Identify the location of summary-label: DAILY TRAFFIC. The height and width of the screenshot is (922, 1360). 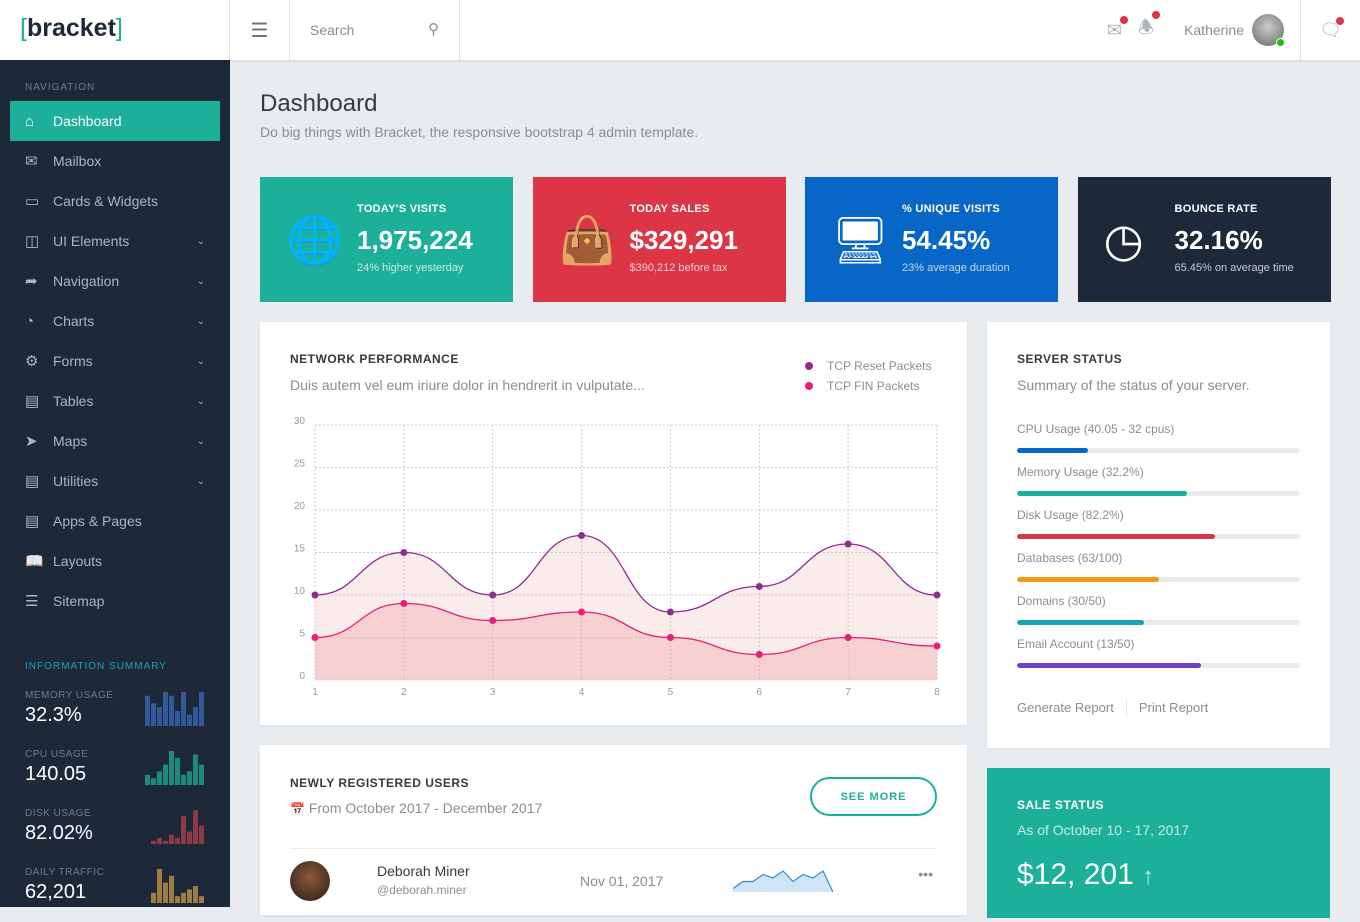
(65, 872).